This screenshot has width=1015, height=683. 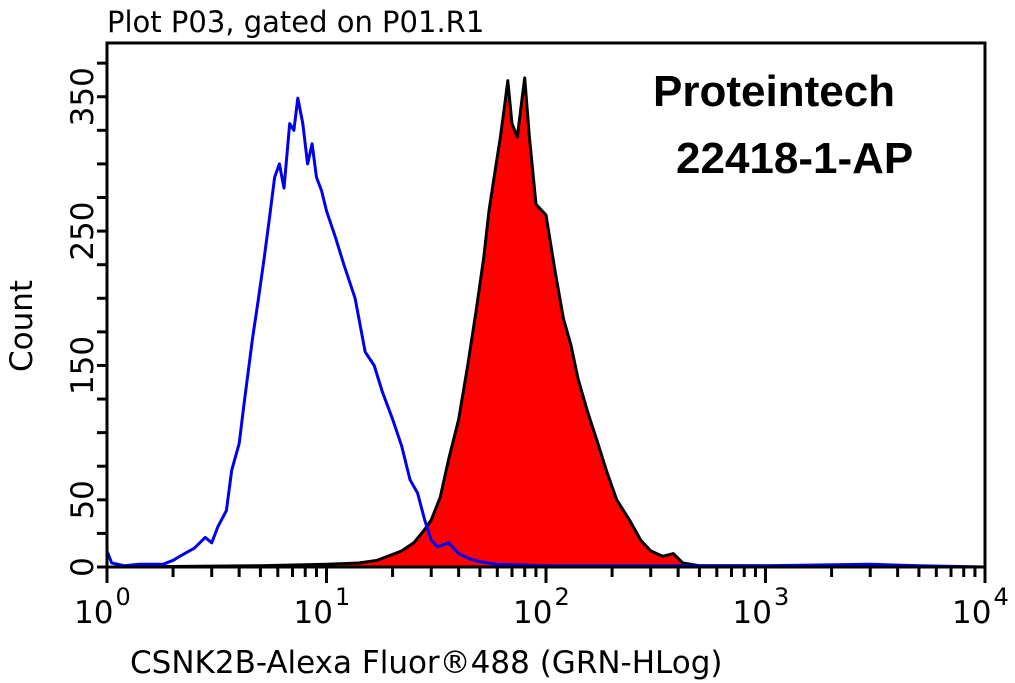 I want to click on x-axis-label: CSNK2B-Alexa Fluor®488 (GRN-HLog), so click(x=426, y=663).